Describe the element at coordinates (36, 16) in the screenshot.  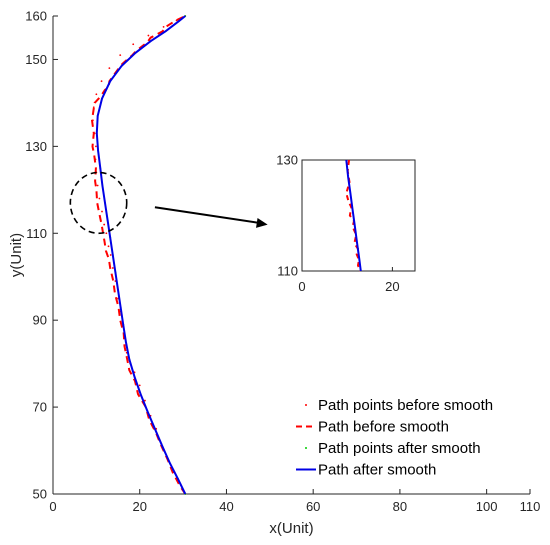
I see `y-tick-label: 160` at that location.